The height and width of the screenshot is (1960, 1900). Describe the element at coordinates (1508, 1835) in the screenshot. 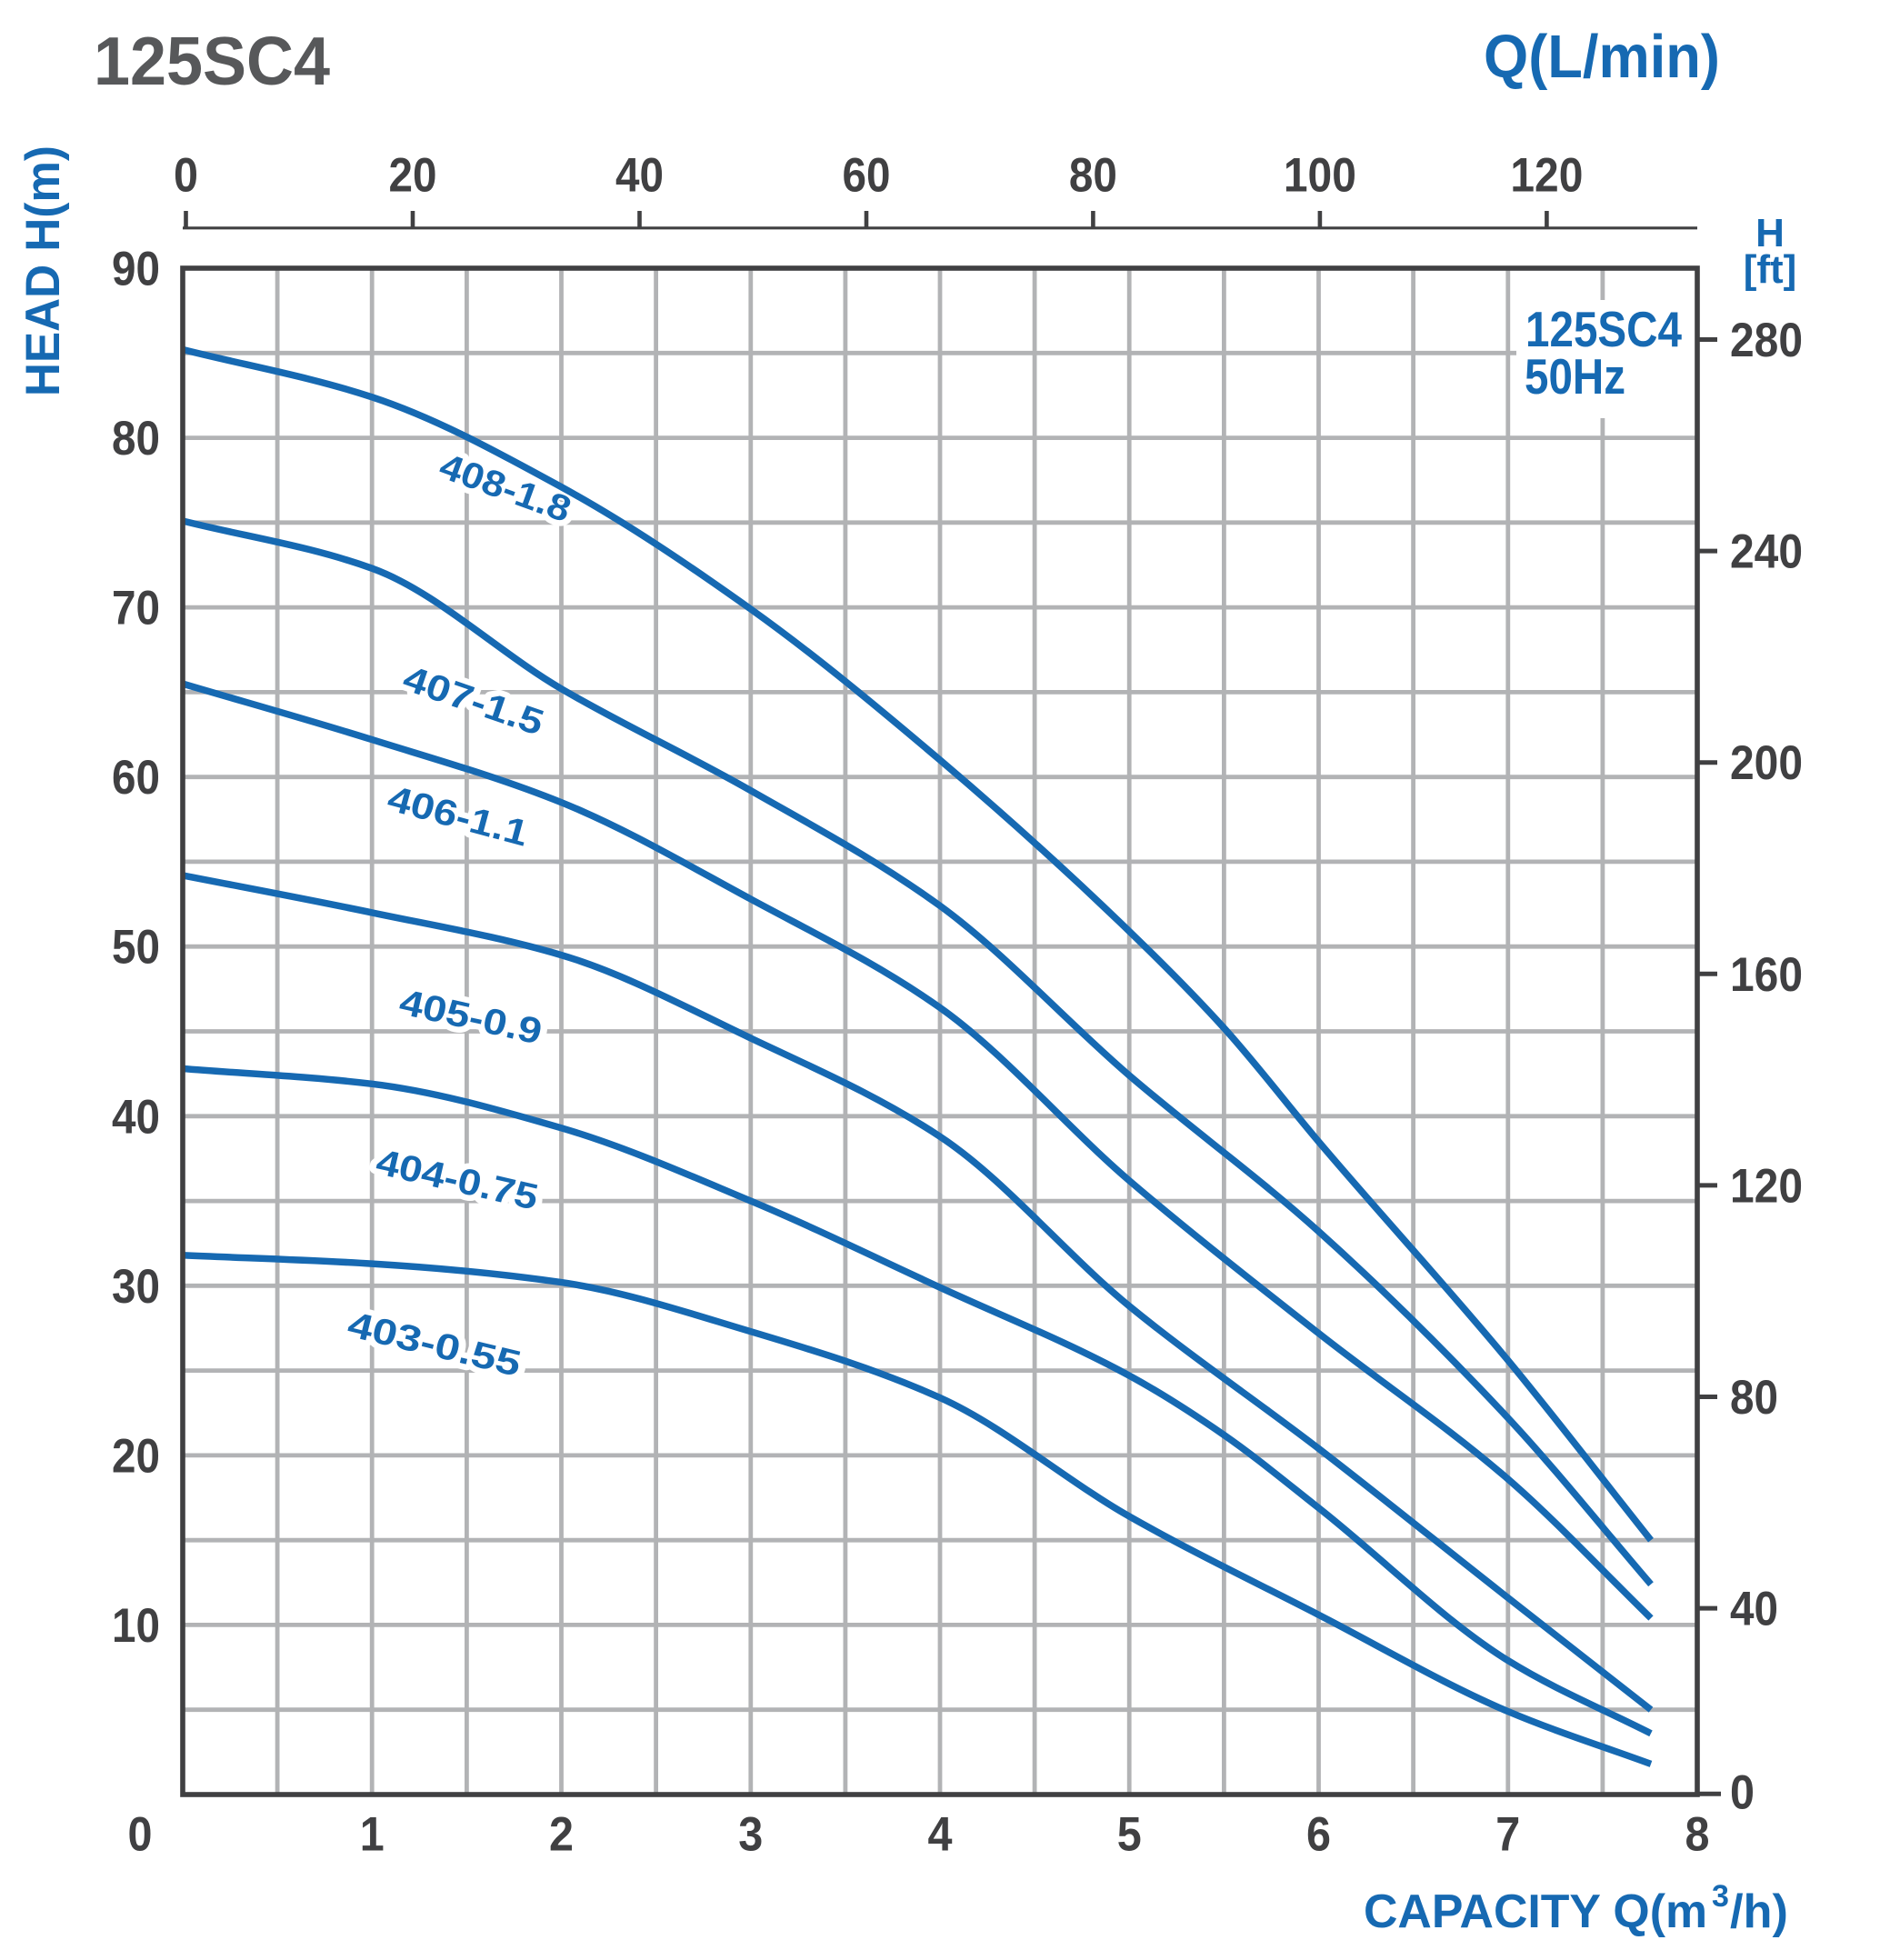

I see `svg-text: 7` at that location.